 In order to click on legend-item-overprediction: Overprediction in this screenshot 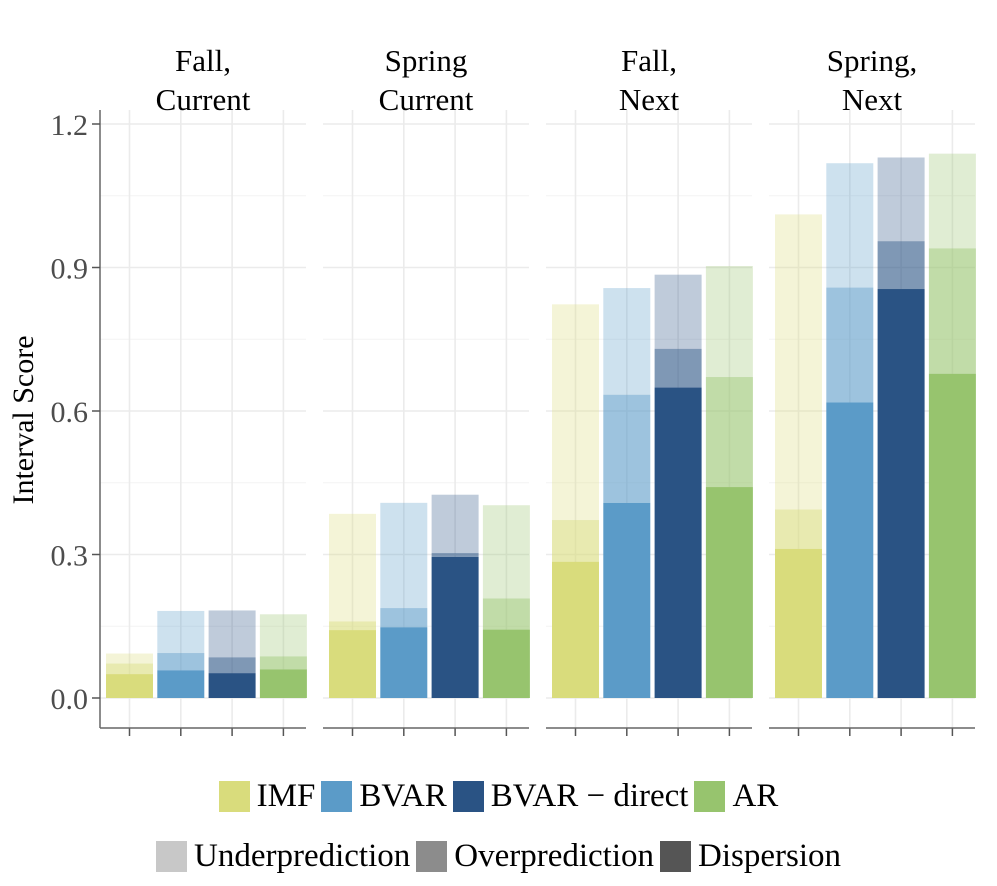, I will do `click(535, 856)`.